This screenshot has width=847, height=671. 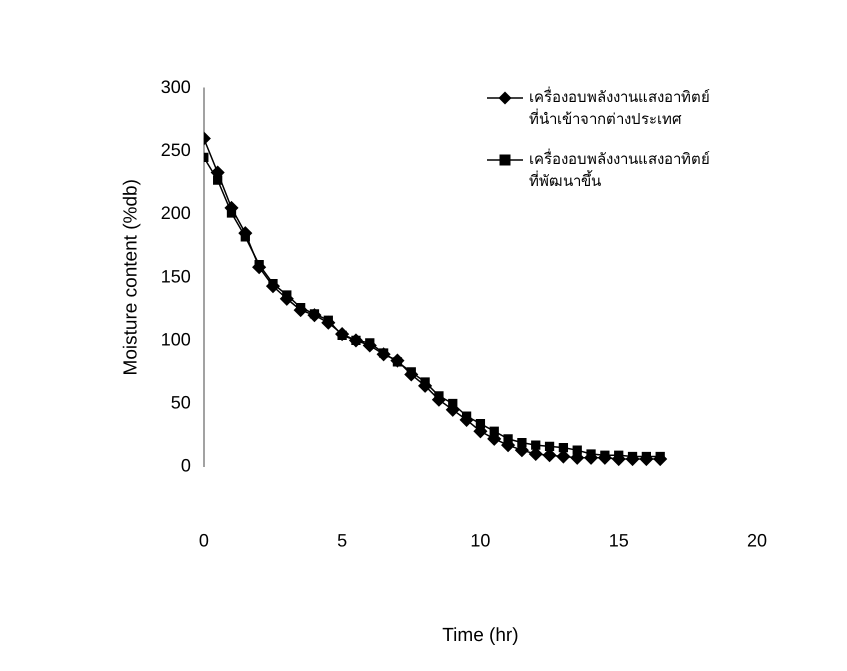 What do you see at coordinates (619, 107) in the screenshot?
I see `legend-label: เครื่องอบพลังงานแสงอาทิตย์ ที่นำเข้าจากต่างประเทศ` at bounding box center [619, 107].